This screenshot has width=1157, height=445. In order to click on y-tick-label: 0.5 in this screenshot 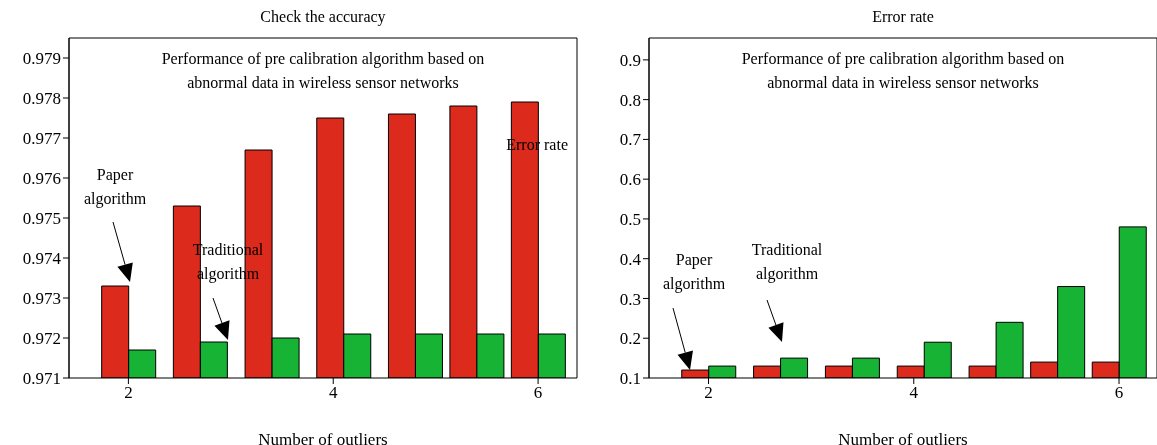, I will do `click(630, 219)`.